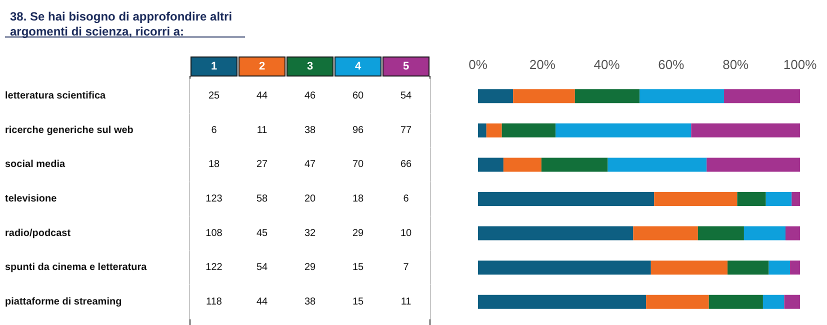  I want to click on text: 5, so click(406, 66).